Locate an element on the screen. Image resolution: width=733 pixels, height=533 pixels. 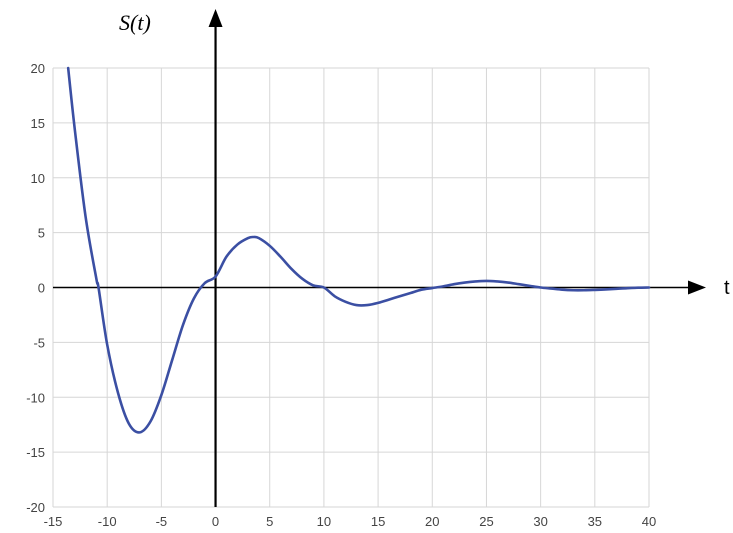
y-tick-label: -20 is located at coordinates (35, 507).